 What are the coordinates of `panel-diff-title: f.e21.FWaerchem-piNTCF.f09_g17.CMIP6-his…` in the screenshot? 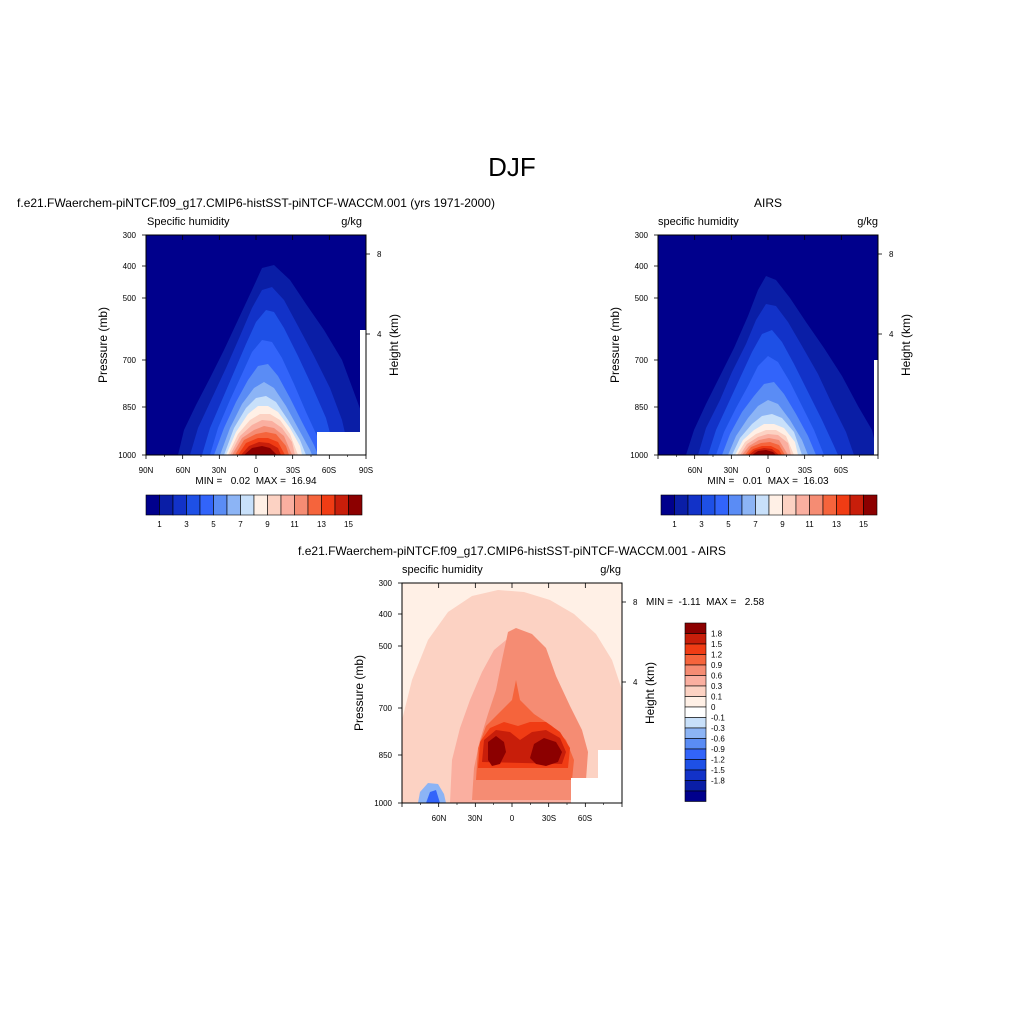 It's located at (512, 551).